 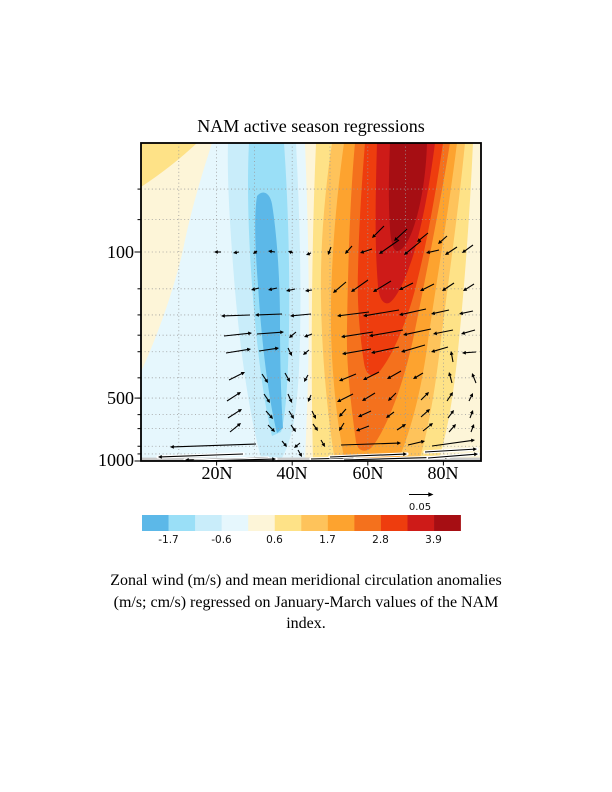 I want to click on x-axis-tick-label: 60N, so click(x=368, y=473).